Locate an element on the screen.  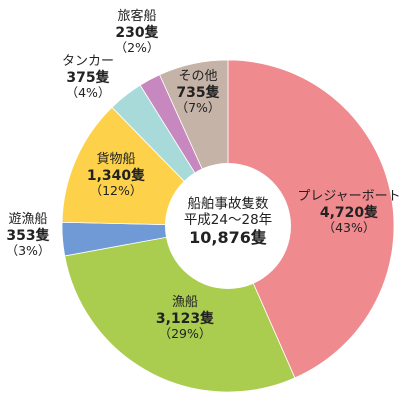
slice-label-charter-fishing: 遊漁船 353隻 （3%） is located at coordinates (28, 235).